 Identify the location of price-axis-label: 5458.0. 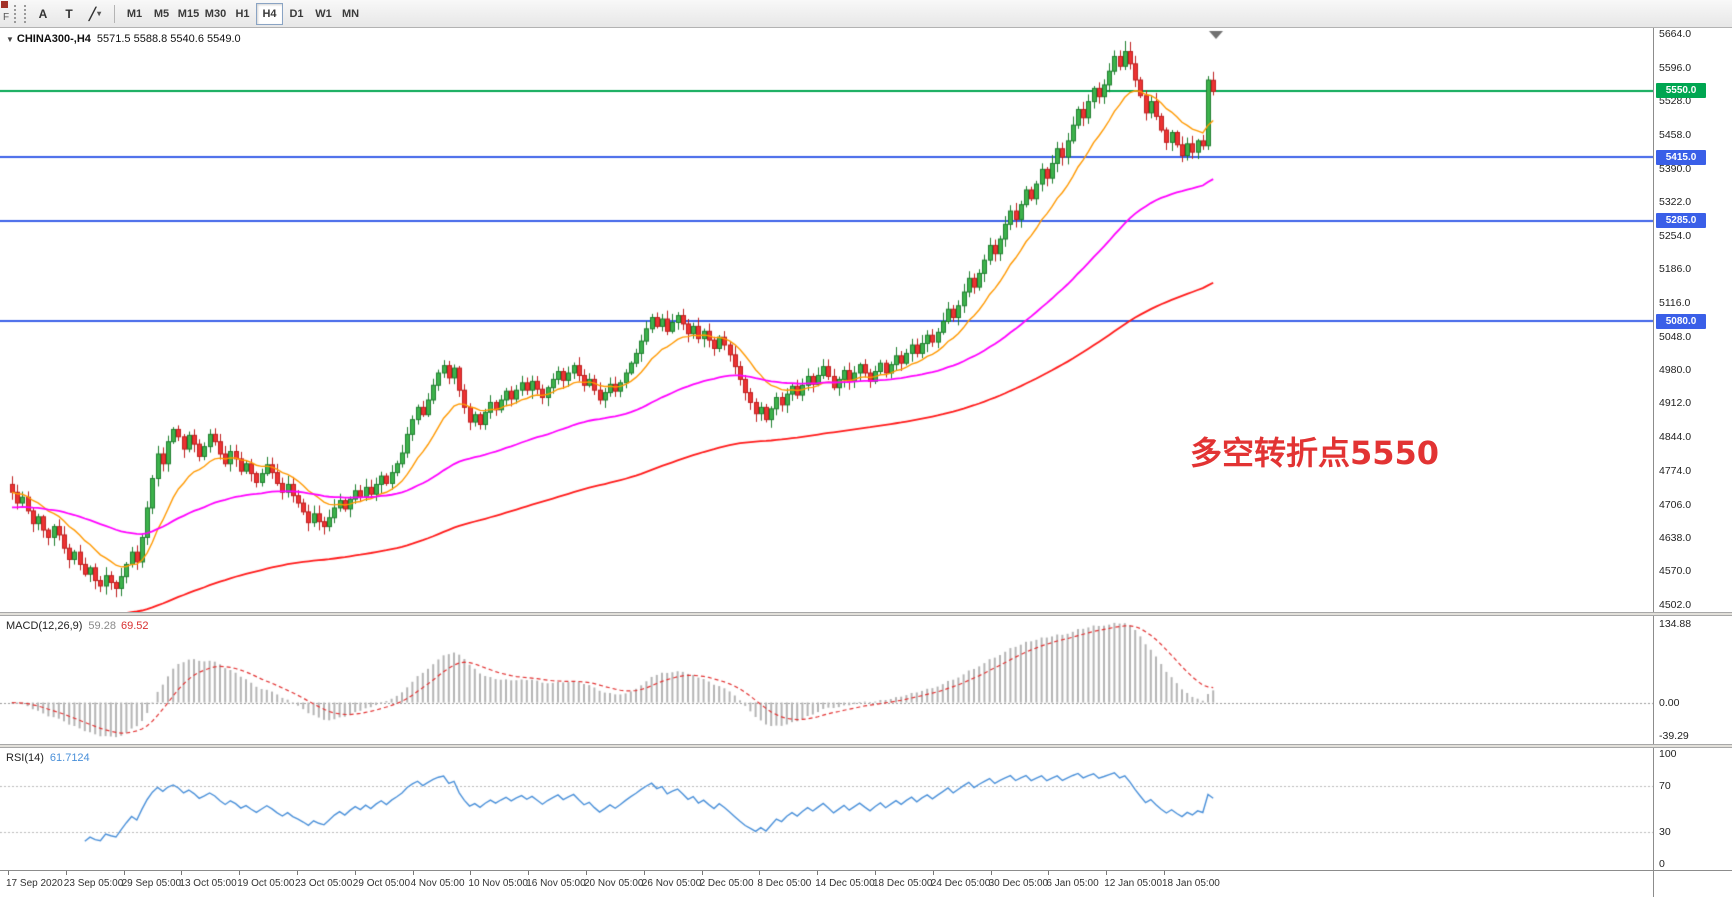
(1675, 135).